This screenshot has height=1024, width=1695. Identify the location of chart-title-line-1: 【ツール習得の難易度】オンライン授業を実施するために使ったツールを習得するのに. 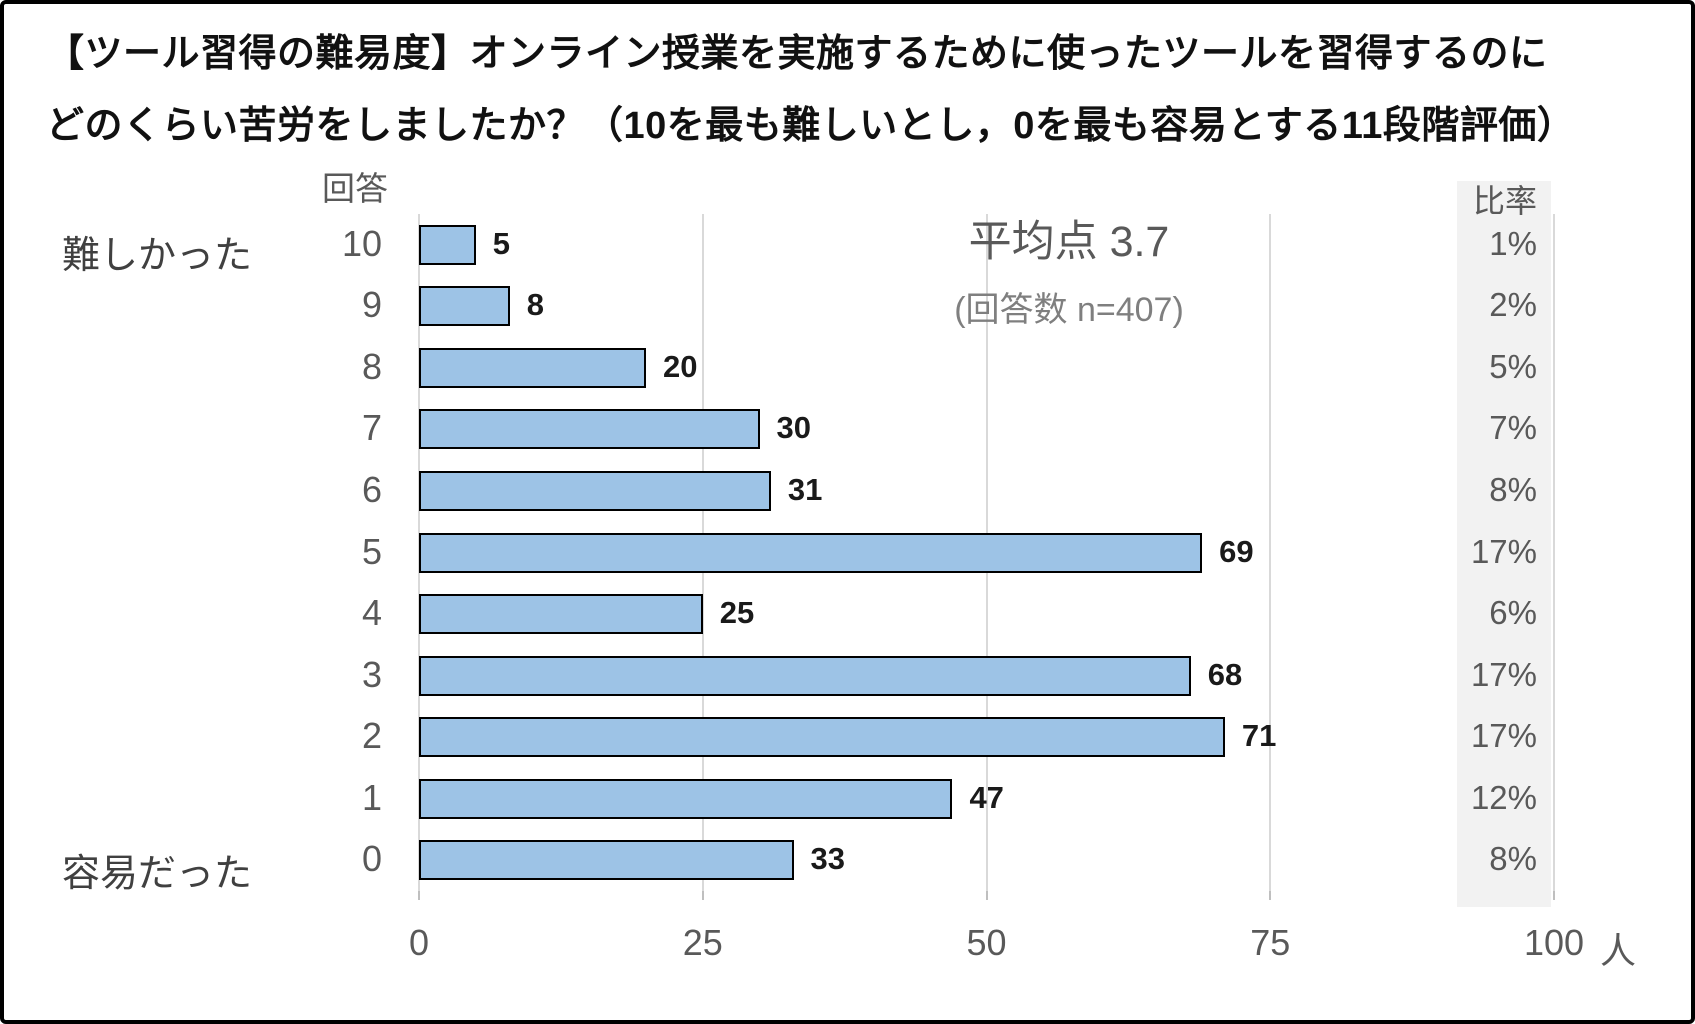
(797, 54).